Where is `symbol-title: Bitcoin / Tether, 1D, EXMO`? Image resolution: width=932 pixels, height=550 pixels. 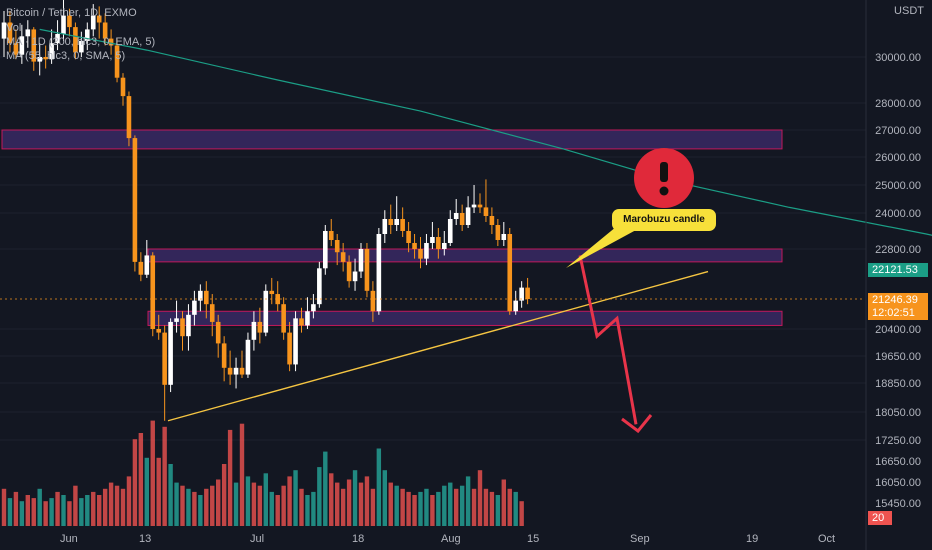
symbol-title: Bitcoin / Tether, 1D, EXMO is located at coordinates (71, 13).